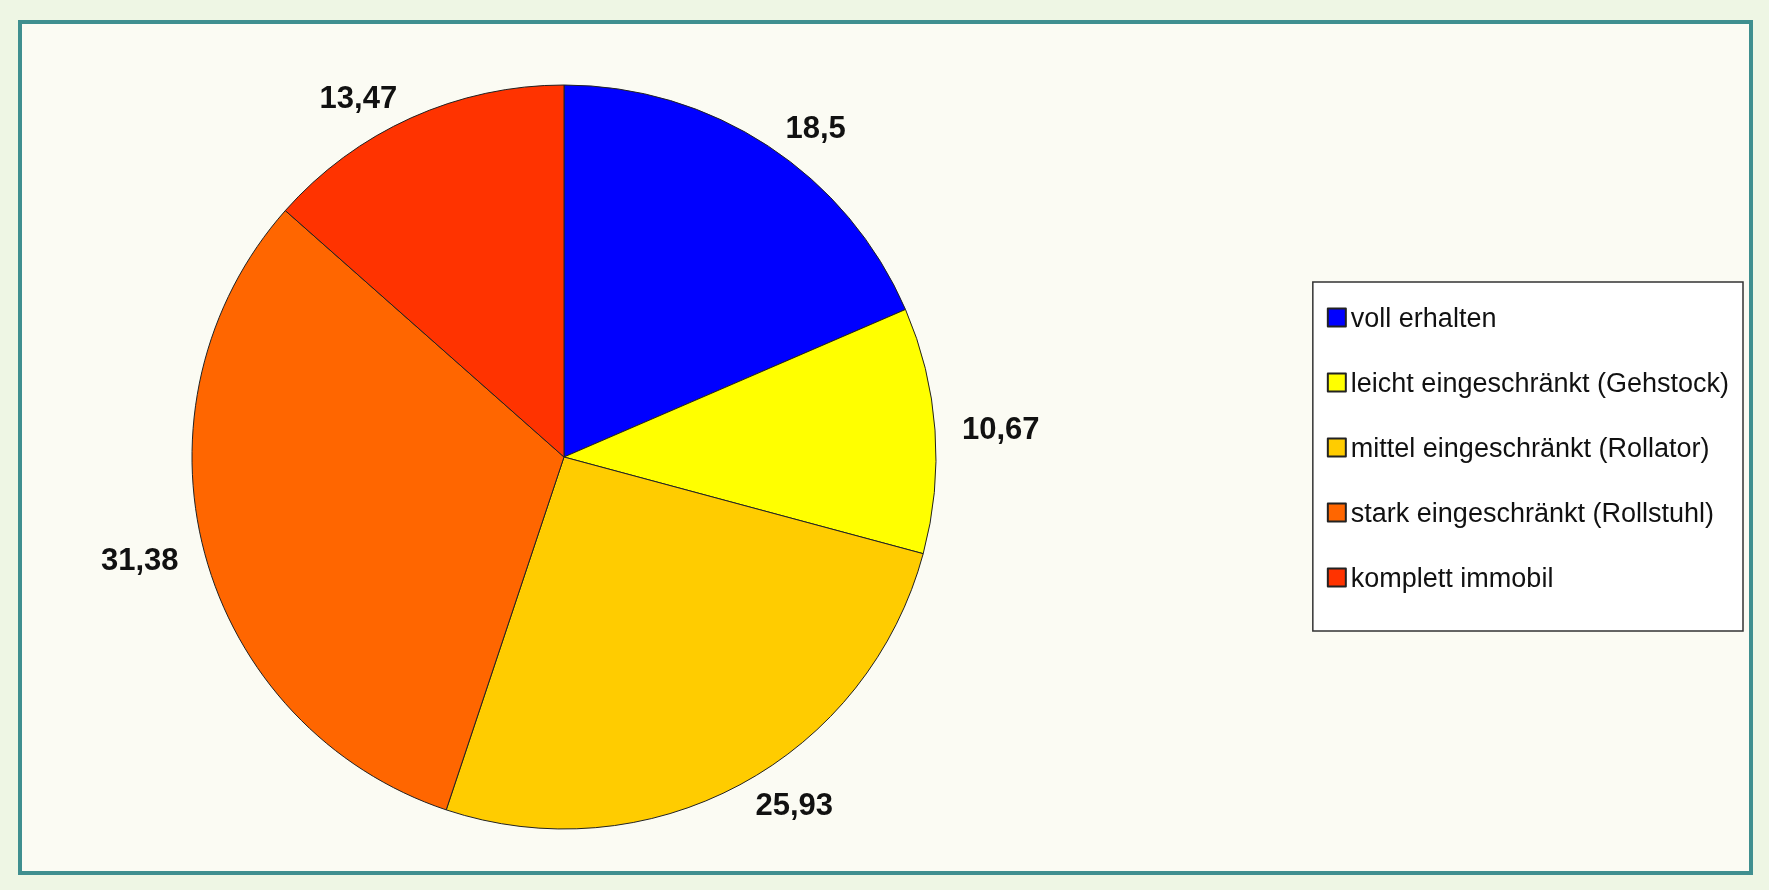 This screenshot has height=890, width=1769. Describe the element at coordinates (1423, 317) in the screenshot. I see `legend-label: voll erhalten` at that location.